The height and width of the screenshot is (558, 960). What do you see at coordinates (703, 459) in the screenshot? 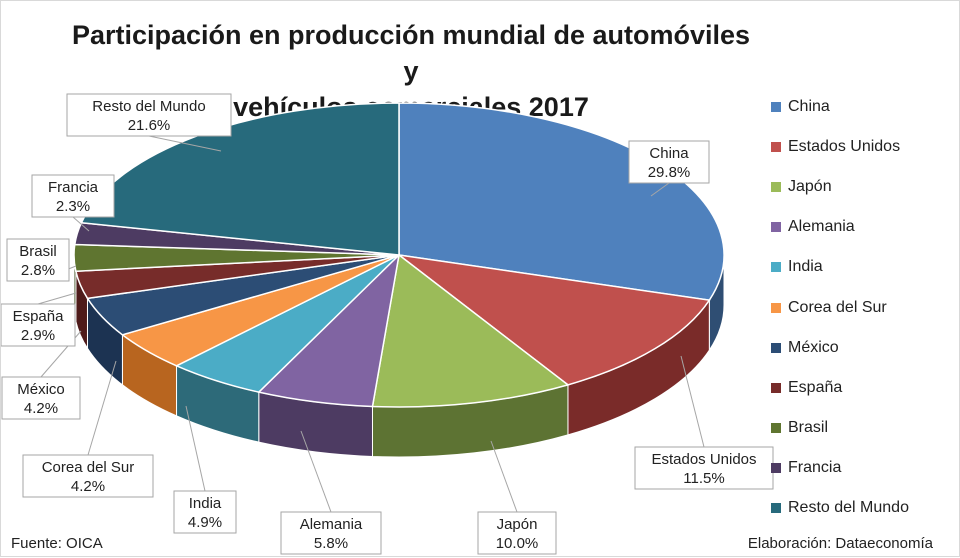
I see `data-label-category-estados-unidos: Estados Unidos` at bounding box center [703, 459].